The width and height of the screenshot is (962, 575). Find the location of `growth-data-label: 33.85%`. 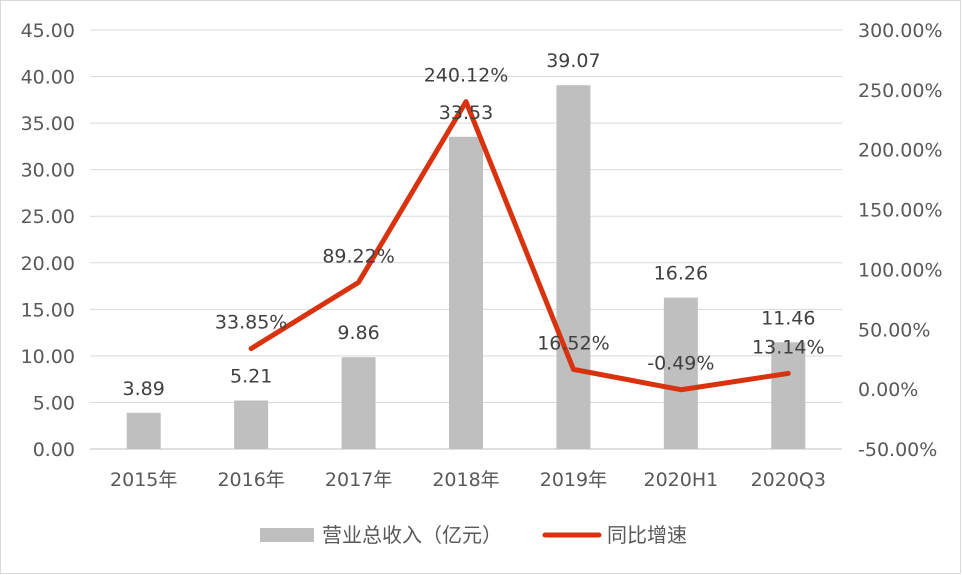

growth-data-label: 33.85% is located at coordinates (251, 323).